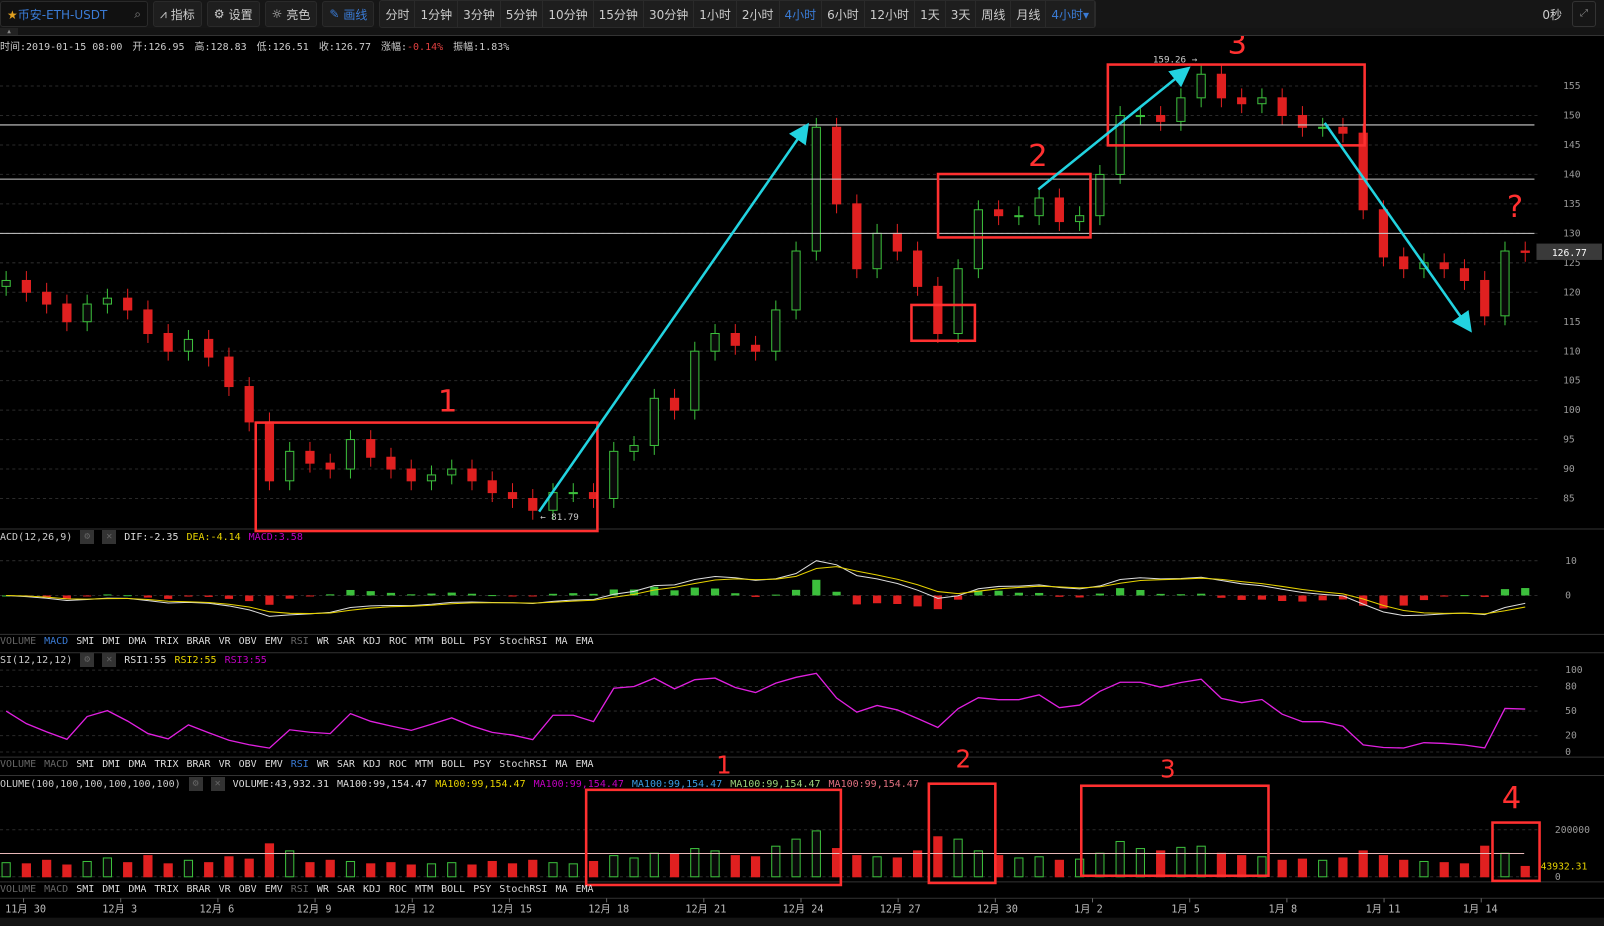 This screenshot has width=1604, height=926. Describe the element at coordinates (177, 14) in the screenshot. I see `indicators-button: ⩘ 指标` at that location.